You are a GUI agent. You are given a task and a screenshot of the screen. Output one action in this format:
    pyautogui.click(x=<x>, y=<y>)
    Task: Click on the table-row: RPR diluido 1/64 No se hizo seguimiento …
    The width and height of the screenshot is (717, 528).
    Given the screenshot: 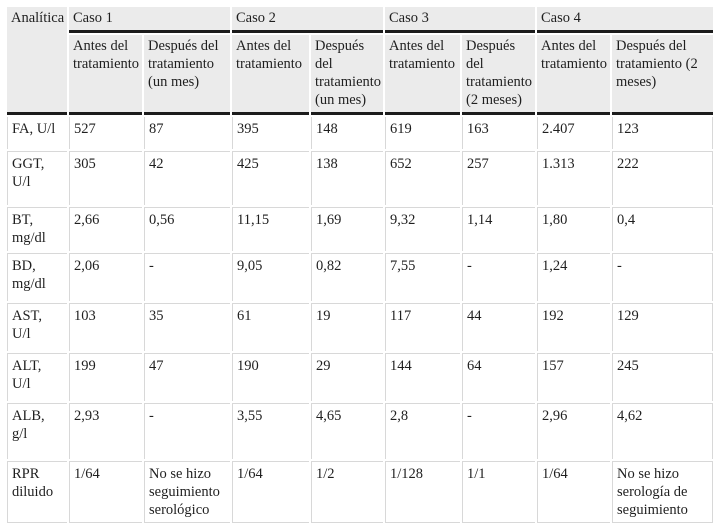 What is the action you would take?
    pyautogui.click(x=360, y=492)
    